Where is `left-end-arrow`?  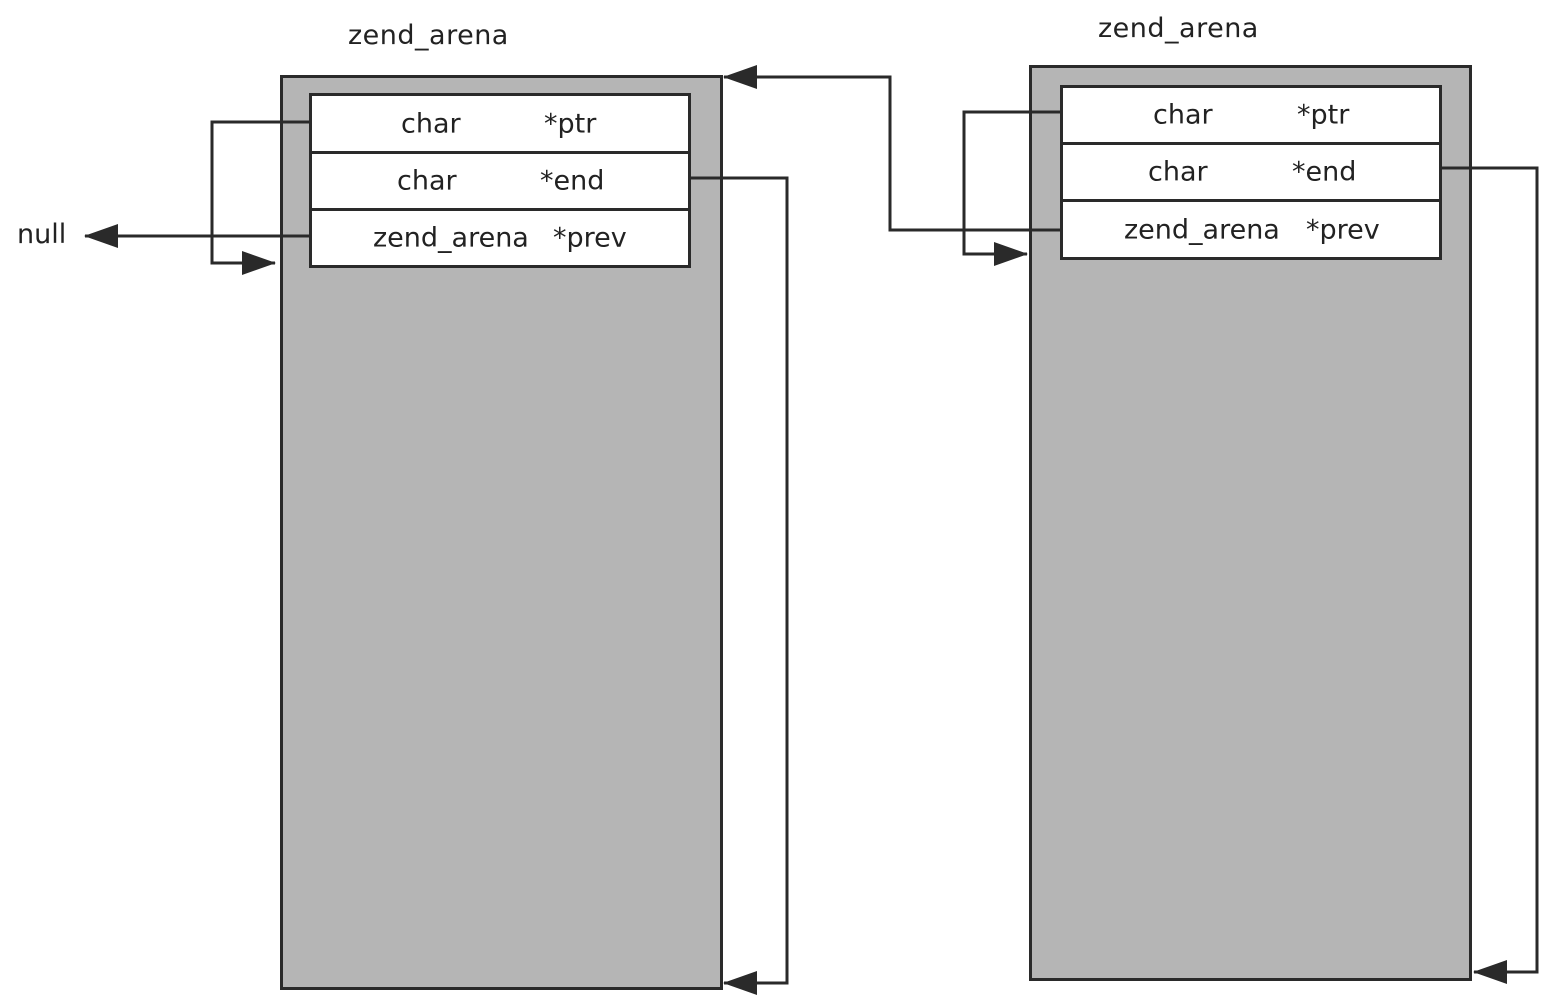 left-end-arrow is located at coordinates (740, 585).